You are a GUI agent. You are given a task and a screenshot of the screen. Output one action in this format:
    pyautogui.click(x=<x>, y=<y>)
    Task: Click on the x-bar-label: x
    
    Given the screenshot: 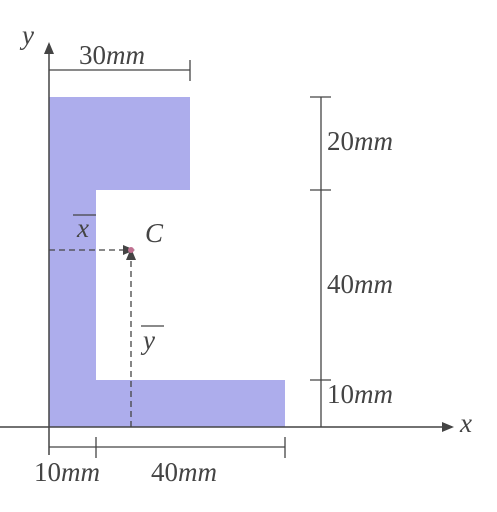 What is the action you would take?
    pyautogui.click(x=84, y=228)
    